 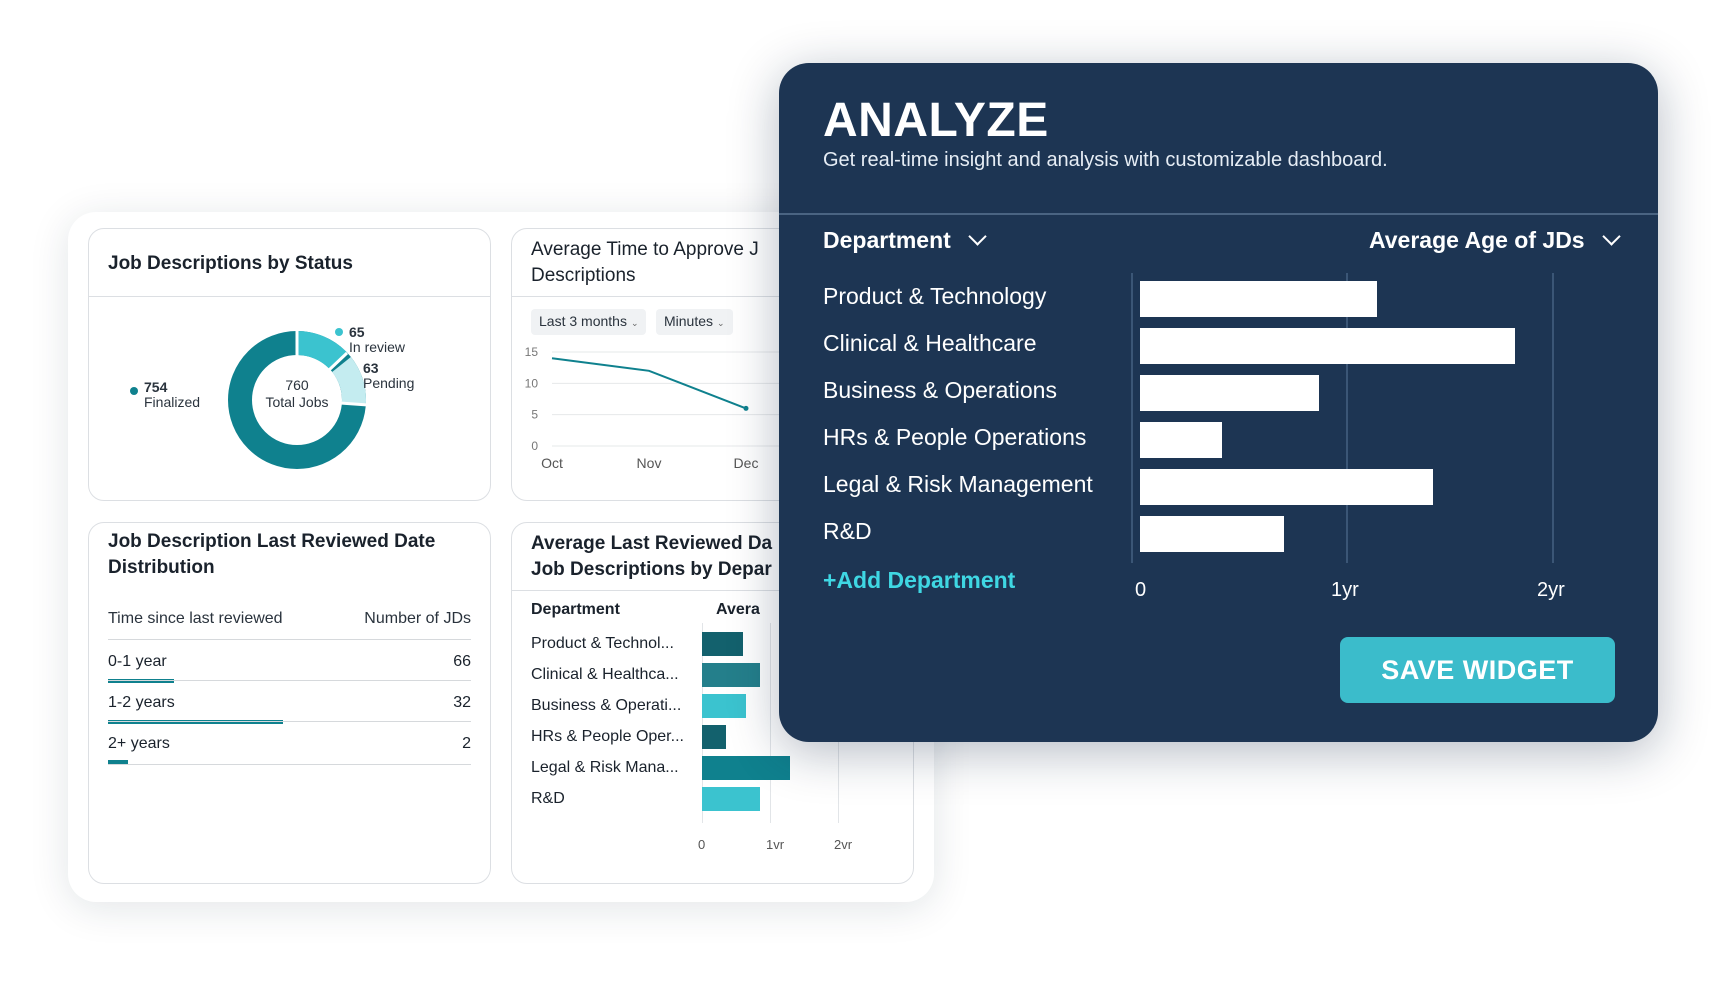 What do you see at coordinates (289, 743) in the screenshot?
I see `table-row: 2+ years 2` at bounding box center [289, 743].